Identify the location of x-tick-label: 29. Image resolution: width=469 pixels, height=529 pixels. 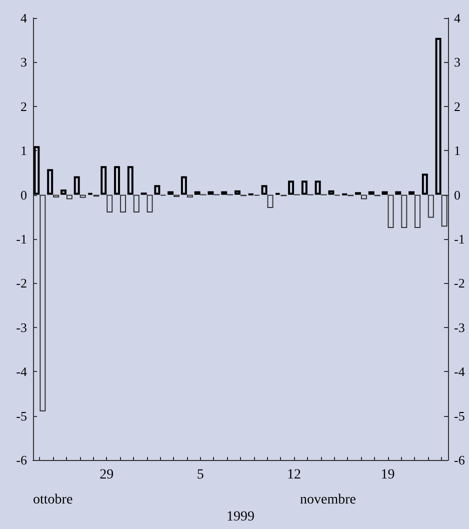
(107, 475).